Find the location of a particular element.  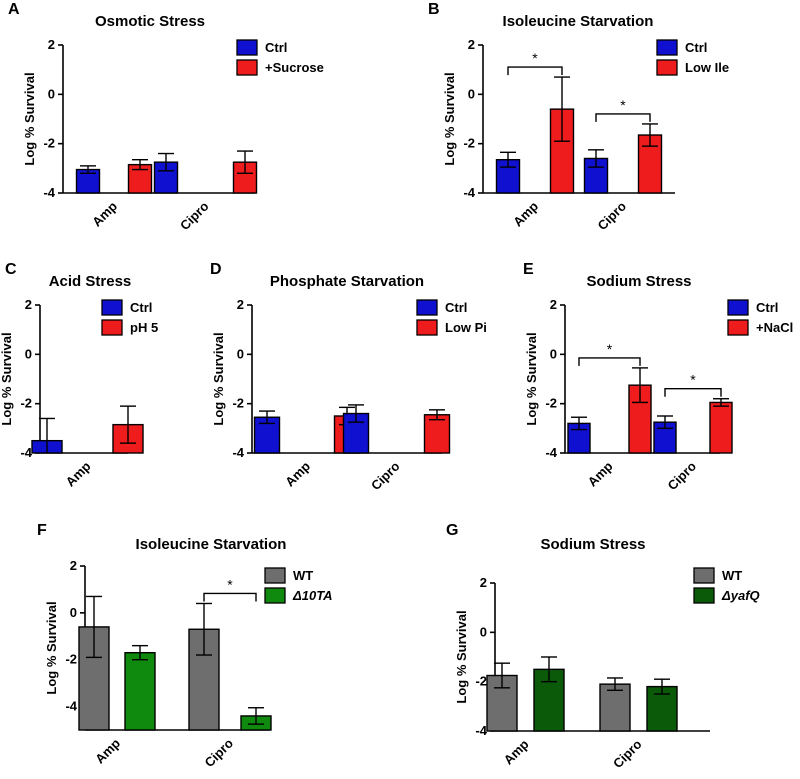

chart-title: Isoleucine Starvation is located at coordinates (578, 21).